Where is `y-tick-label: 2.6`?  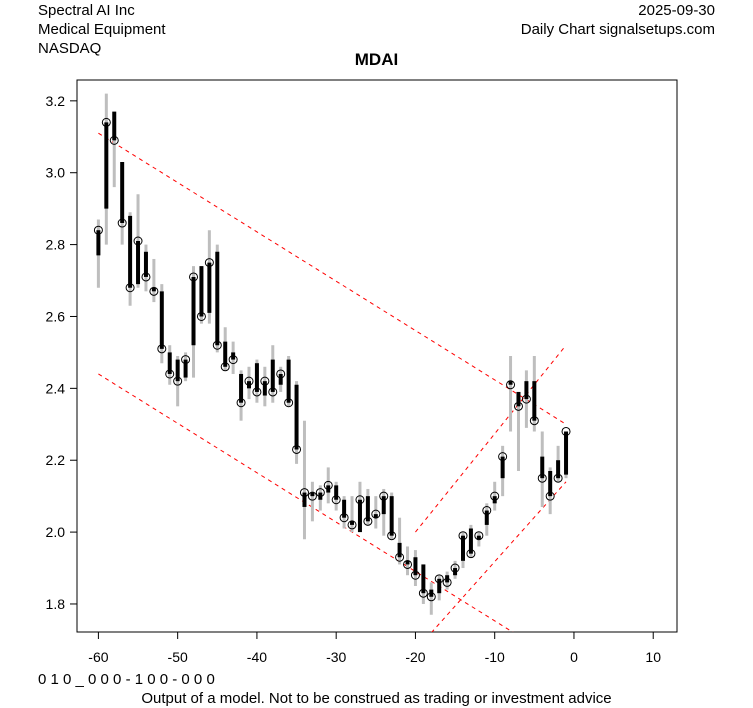 y-tick-label: 2.6 is located at coordinates (56, 316).